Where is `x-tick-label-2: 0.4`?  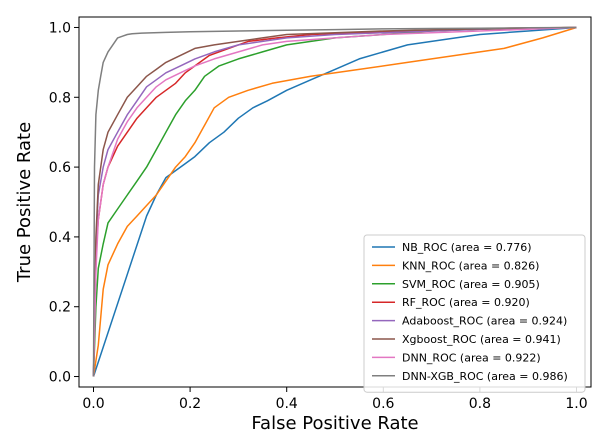 x-tick-label-2: 0.4 is located at coordinates (287, 404).